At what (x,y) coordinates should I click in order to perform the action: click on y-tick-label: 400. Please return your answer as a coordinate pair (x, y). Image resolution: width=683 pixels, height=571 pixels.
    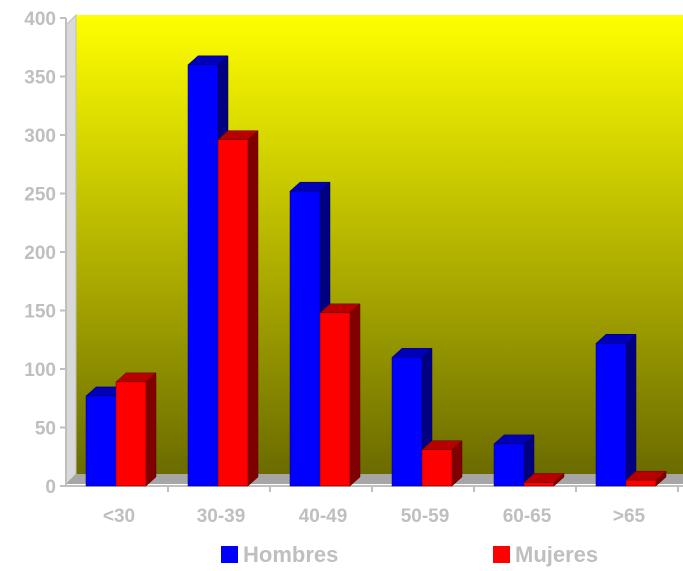
    Looking at the image, I should click on (40, 19).